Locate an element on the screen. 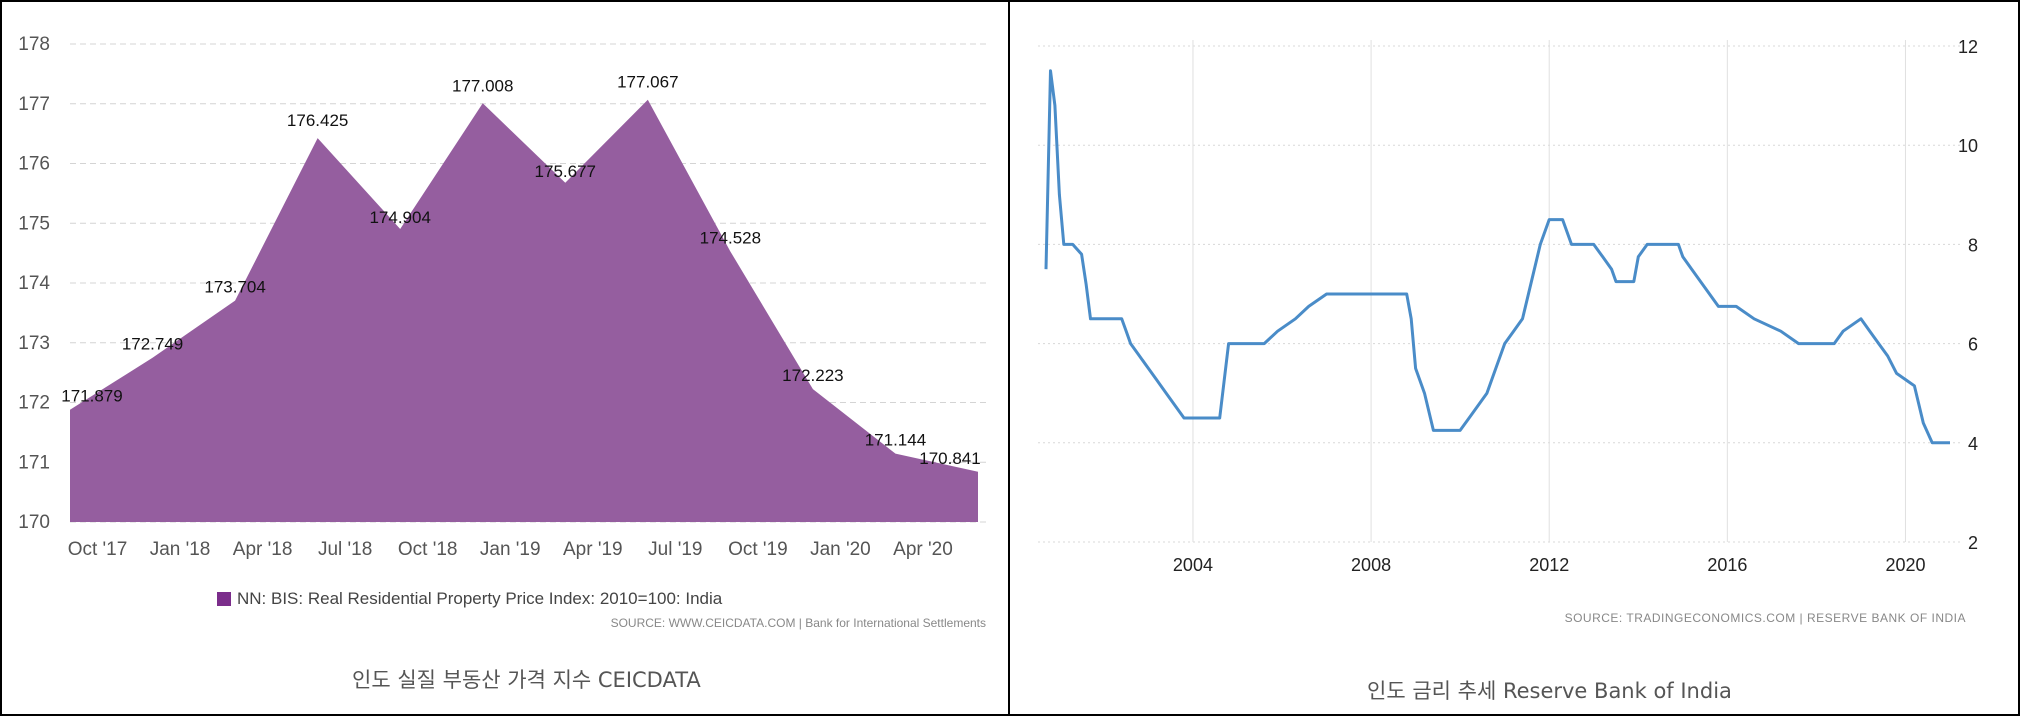  x-tick-label: 2016 is located at coordinates (1727, 565).